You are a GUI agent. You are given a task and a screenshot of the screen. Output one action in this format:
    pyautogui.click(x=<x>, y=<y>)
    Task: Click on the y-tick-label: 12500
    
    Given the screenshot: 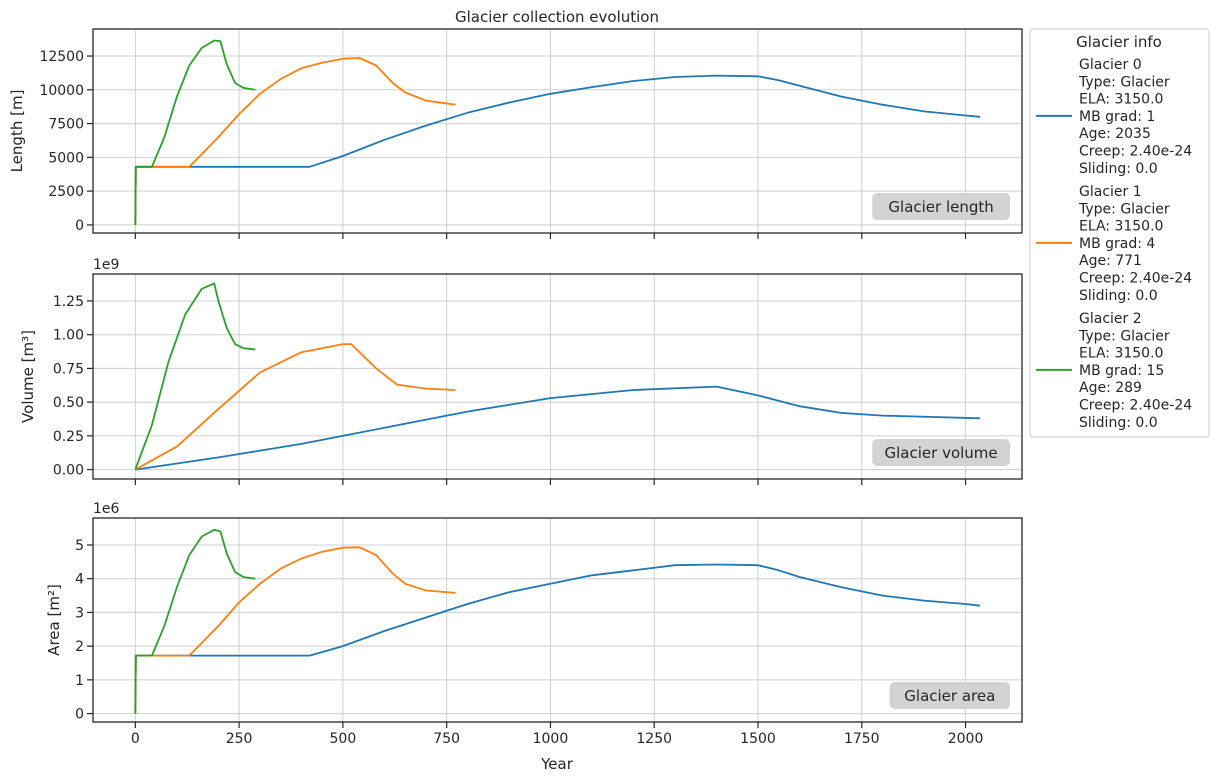 What is the action you would take?
    pyautogui.click(x=61, y=57)
    